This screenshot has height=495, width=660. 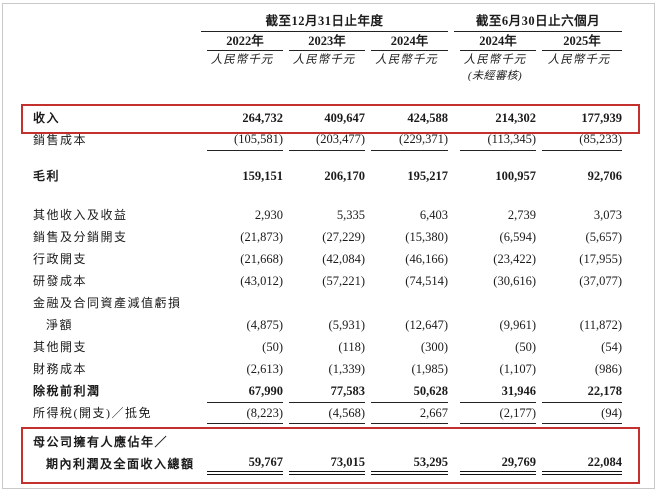 What do you see at coordinates (262, 117) in the screenshot?
I see `cell-value: 264,732` at bounding box center [262, 117].